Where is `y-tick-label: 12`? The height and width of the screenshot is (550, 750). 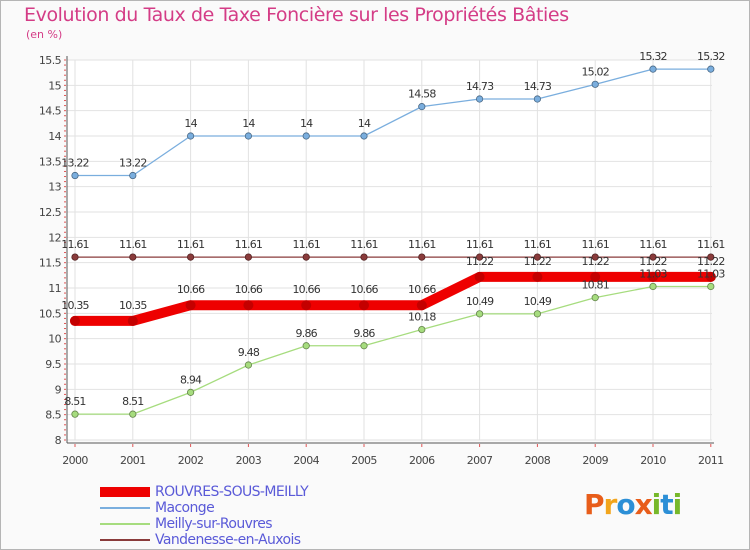
y-tick-label: 12 is located at coordinates (54, 237).